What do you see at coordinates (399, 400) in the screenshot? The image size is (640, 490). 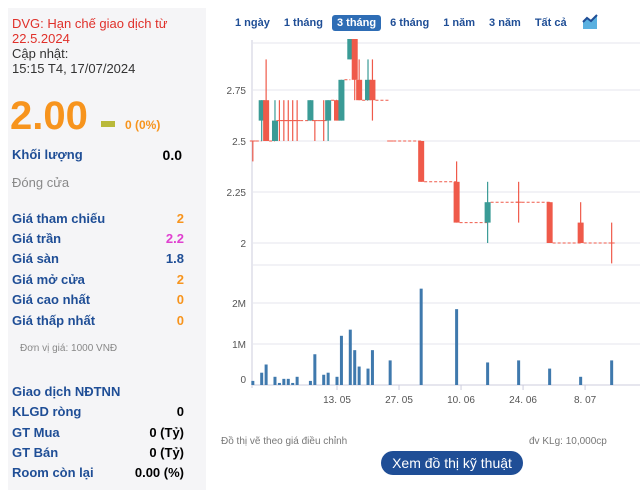 I see `x-tick-label: 27. 05` at bounding box center [399, 400].